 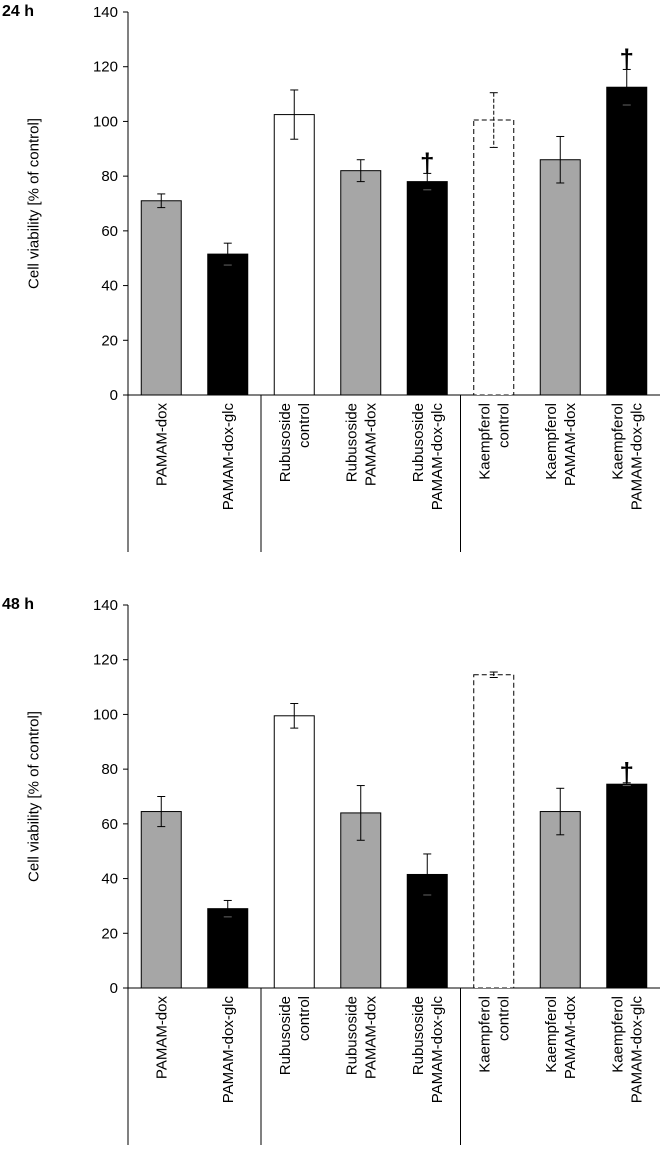 I want to click on chart-title: 48 h, so click(x=18, y=604).